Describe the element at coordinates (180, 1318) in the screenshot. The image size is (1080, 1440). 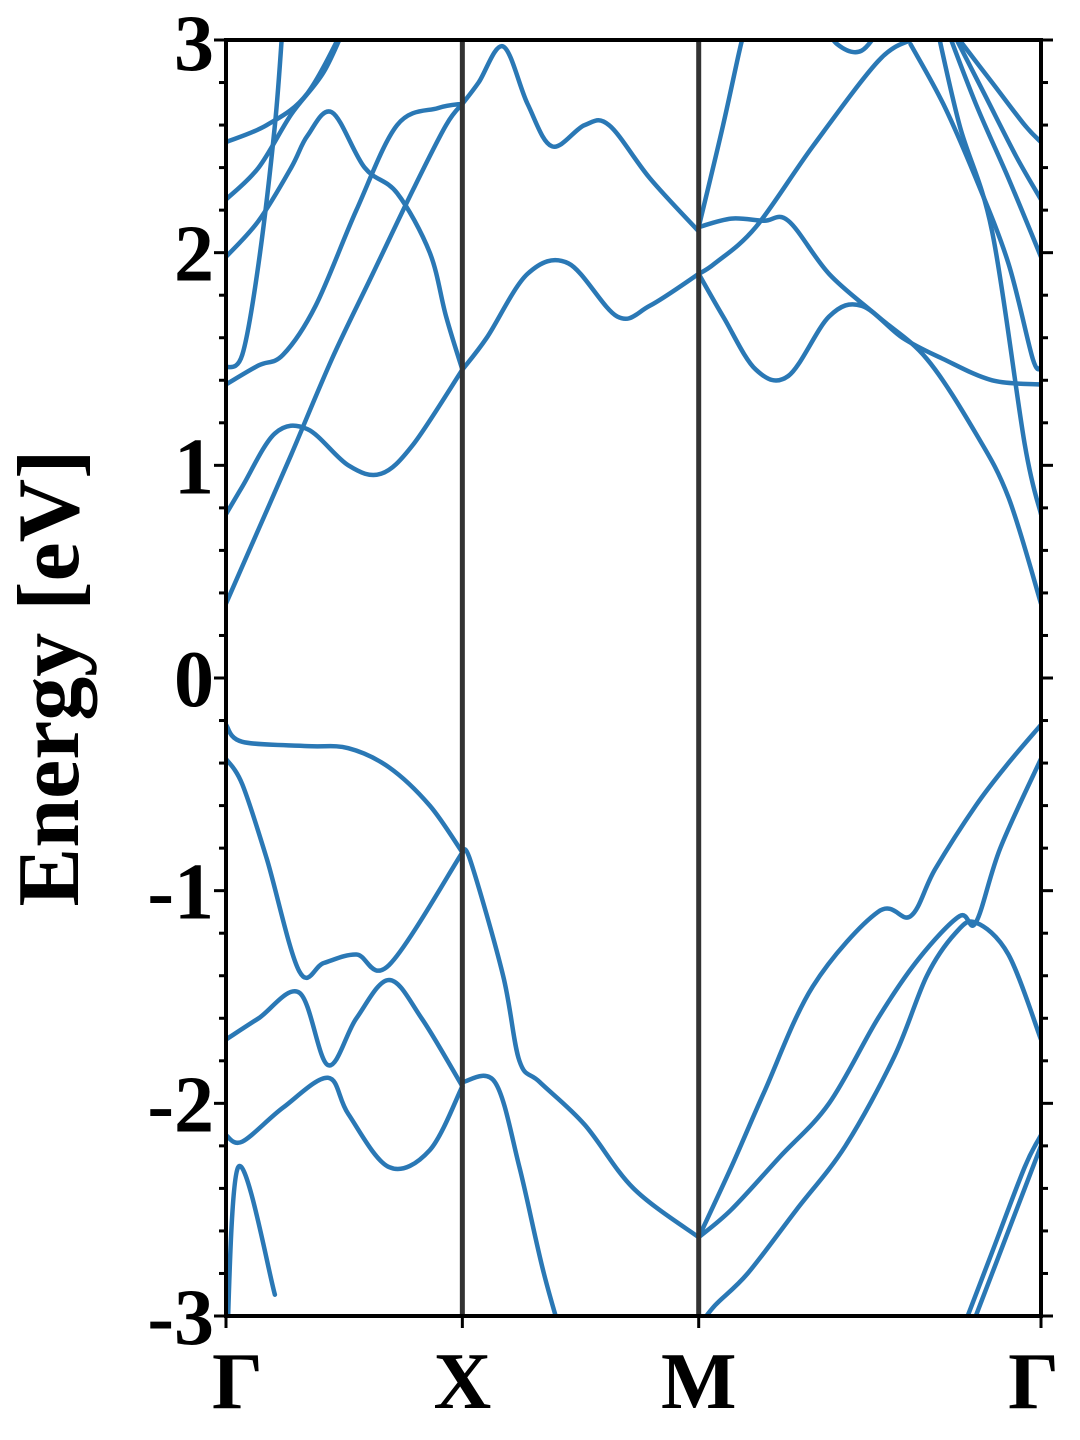
I see `y-tick-label-1: -3` at that location.